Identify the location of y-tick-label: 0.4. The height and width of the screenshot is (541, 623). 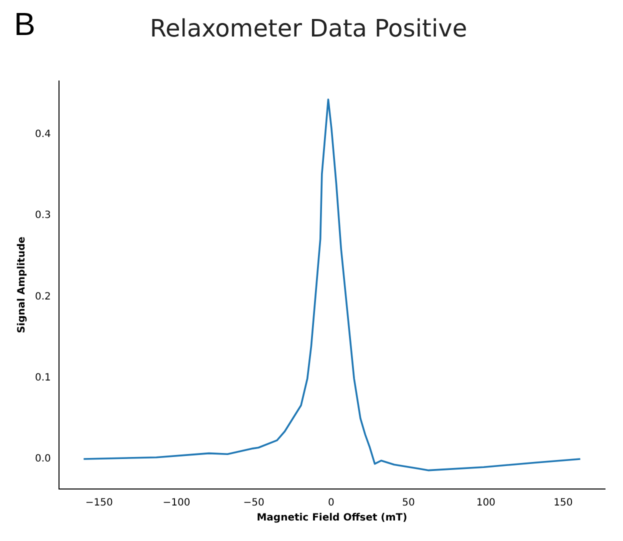
(42, 134).